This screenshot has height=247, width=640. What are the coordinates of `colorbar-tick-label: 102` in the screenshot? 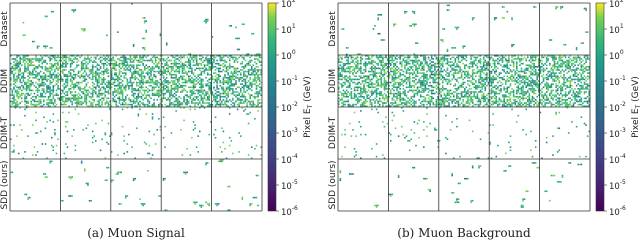 It's located at (288, 5).